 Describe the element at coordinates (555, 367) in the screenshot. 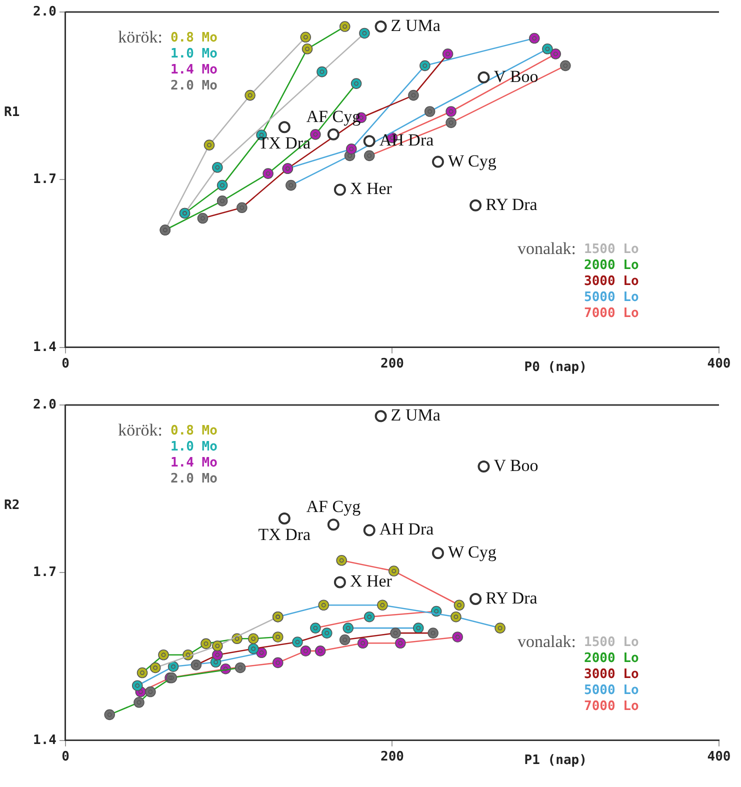

I see `x-axis-title: P0 (nap)` at that location.